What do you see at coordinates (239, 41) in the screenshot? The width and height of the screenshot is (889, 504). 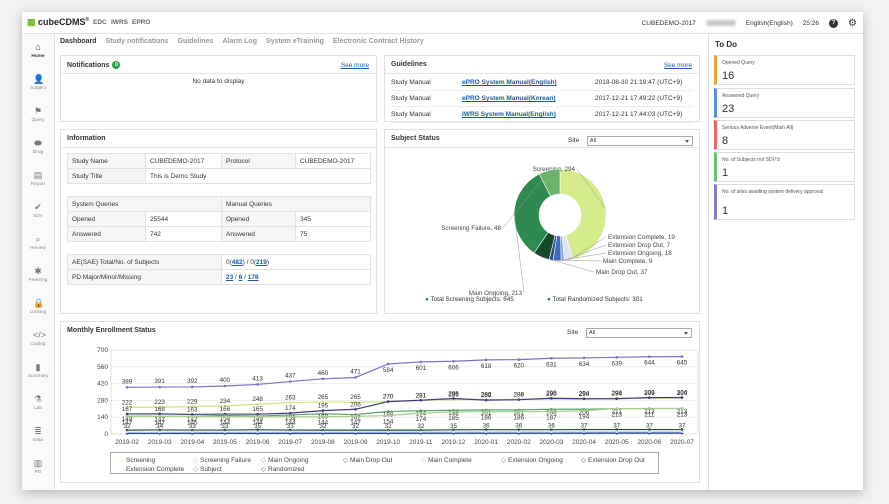 I see `tab-alarm-log: Alarm Log` at bounding box center [239, 41].